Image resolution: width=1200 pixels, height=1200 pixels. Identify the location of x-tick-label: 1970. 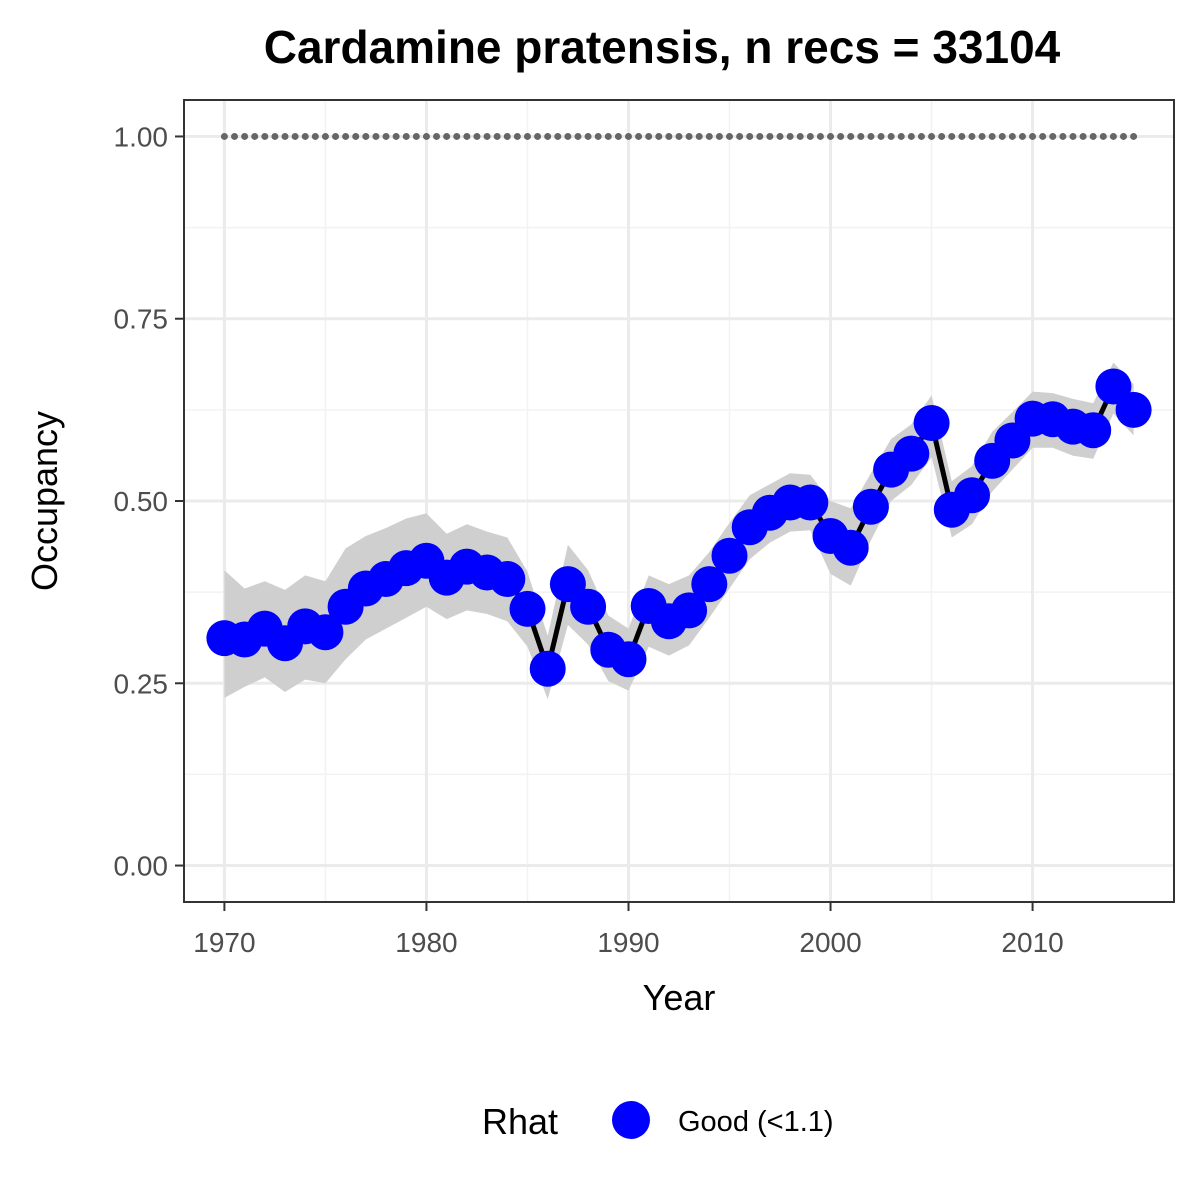
(224, 942).